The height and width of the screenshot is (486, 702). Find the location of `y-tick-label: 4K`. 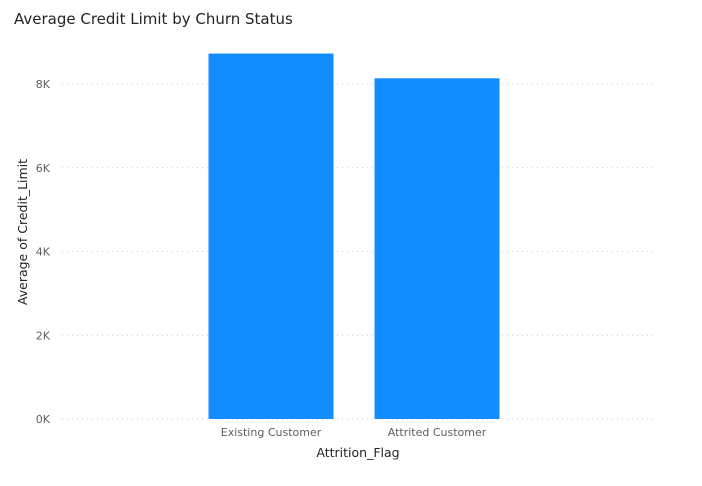

y-tick-label: 4K is located at coordinates (43, 252).